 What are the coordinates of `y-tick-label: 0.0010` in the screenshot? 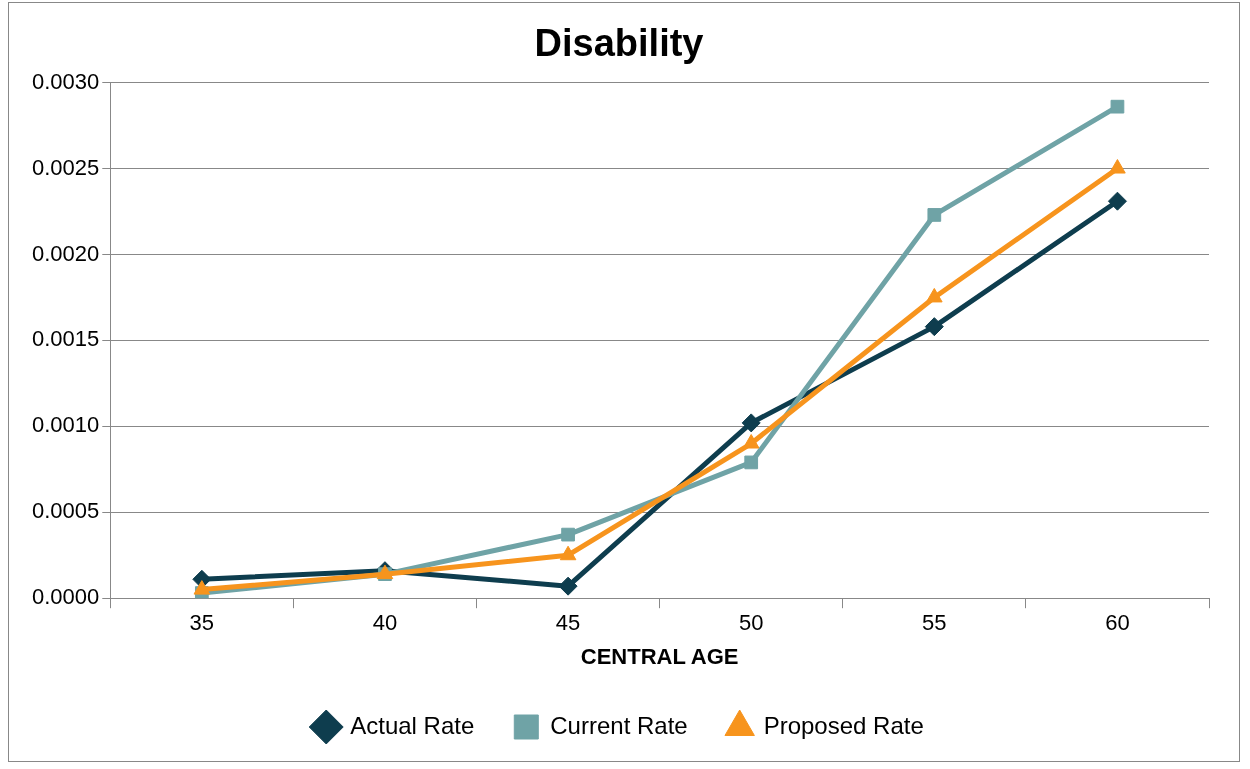 It's located at (65, 425).